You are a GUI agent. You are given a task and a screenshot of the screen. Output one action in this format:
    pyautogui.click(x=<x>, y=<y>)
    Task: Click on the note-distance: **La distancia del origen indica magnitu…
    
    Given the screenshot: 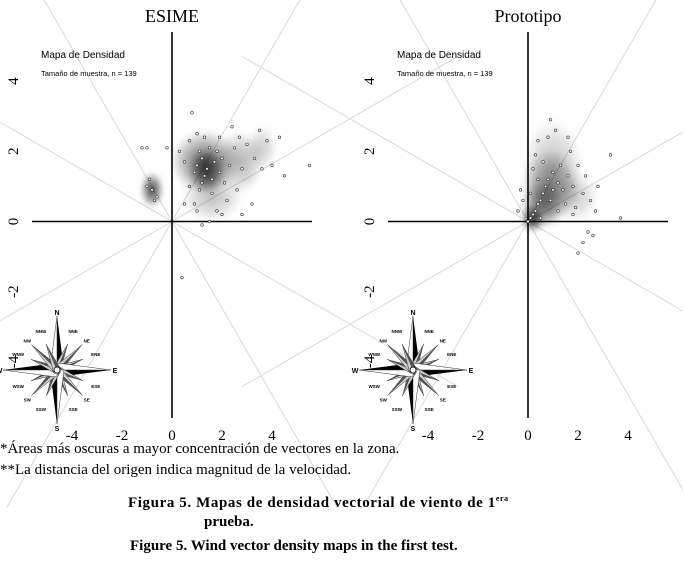 What is the action you would take?
    pyautogui.click(x=176, y=470)
    